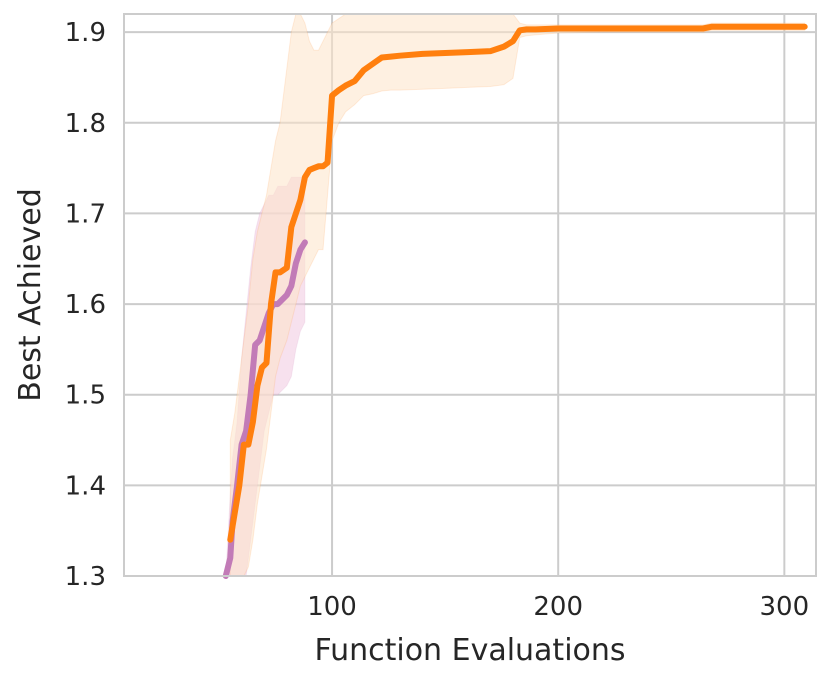  I want to click on y-tick-label: 1.9, so click(85, 33).